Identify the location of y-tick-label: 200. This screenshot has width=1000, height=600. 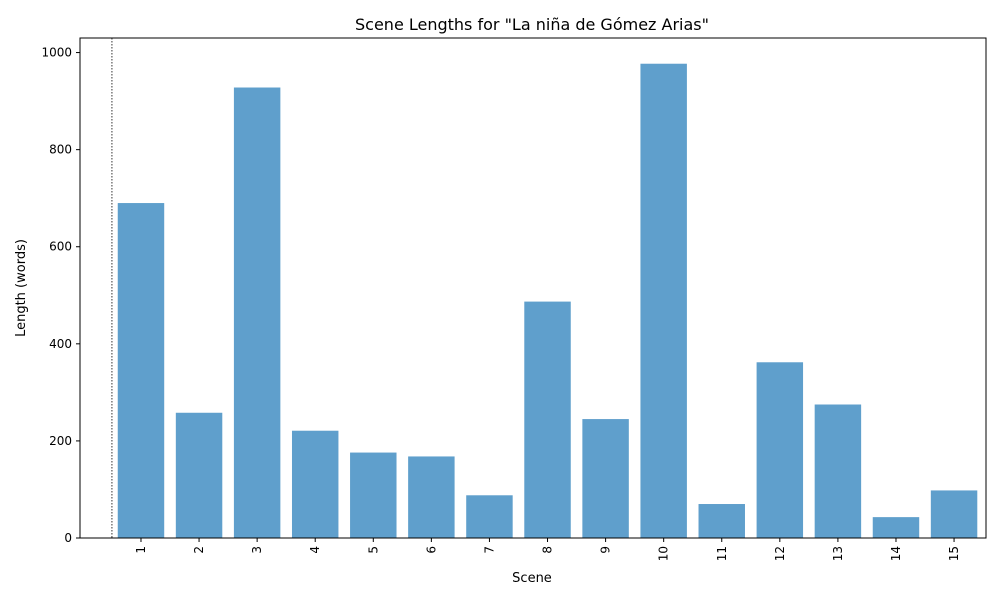
(60, 441).